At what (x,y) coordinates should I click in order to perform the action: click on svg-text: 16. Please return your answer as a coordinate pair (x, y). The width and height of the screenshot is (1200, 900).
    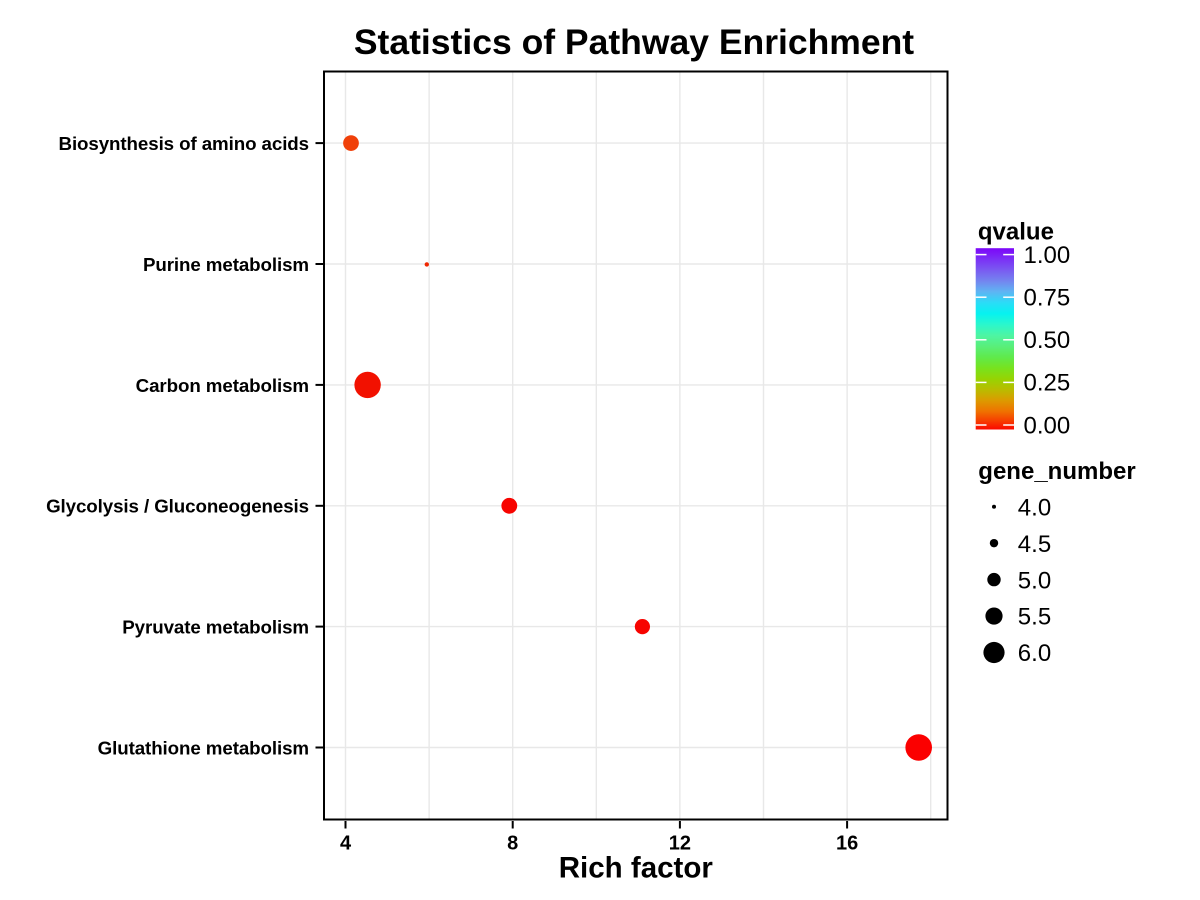
    Looking at the image, I should click on (847, 844).